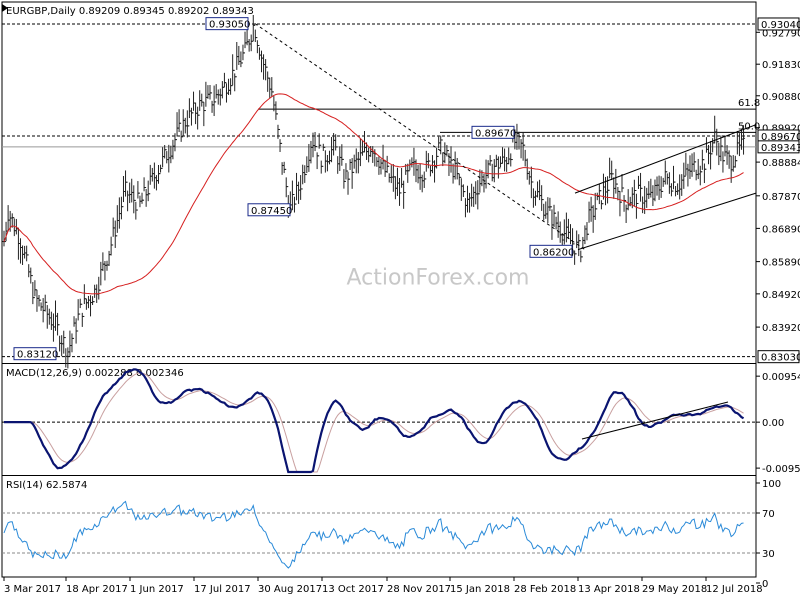 This screenshot has width=800, height=600. I want to click on price-ytick-label: 0.88884, so click(781, 163).